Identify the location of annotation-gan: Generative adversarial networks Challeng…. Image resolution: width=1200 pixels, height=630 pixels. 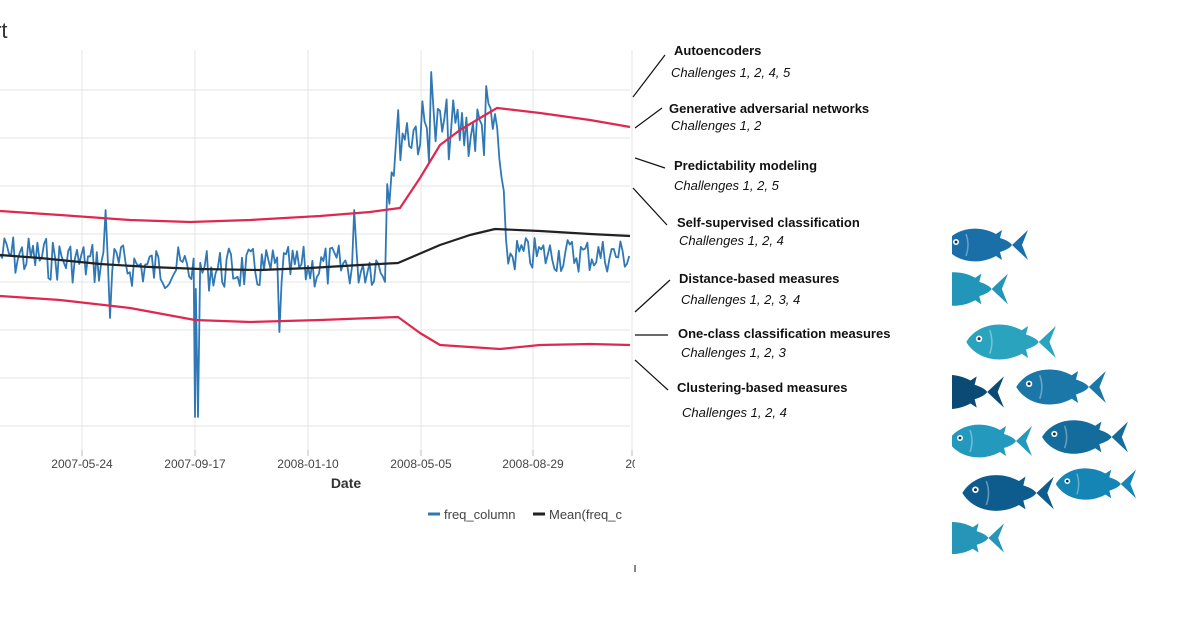
(799, 117).